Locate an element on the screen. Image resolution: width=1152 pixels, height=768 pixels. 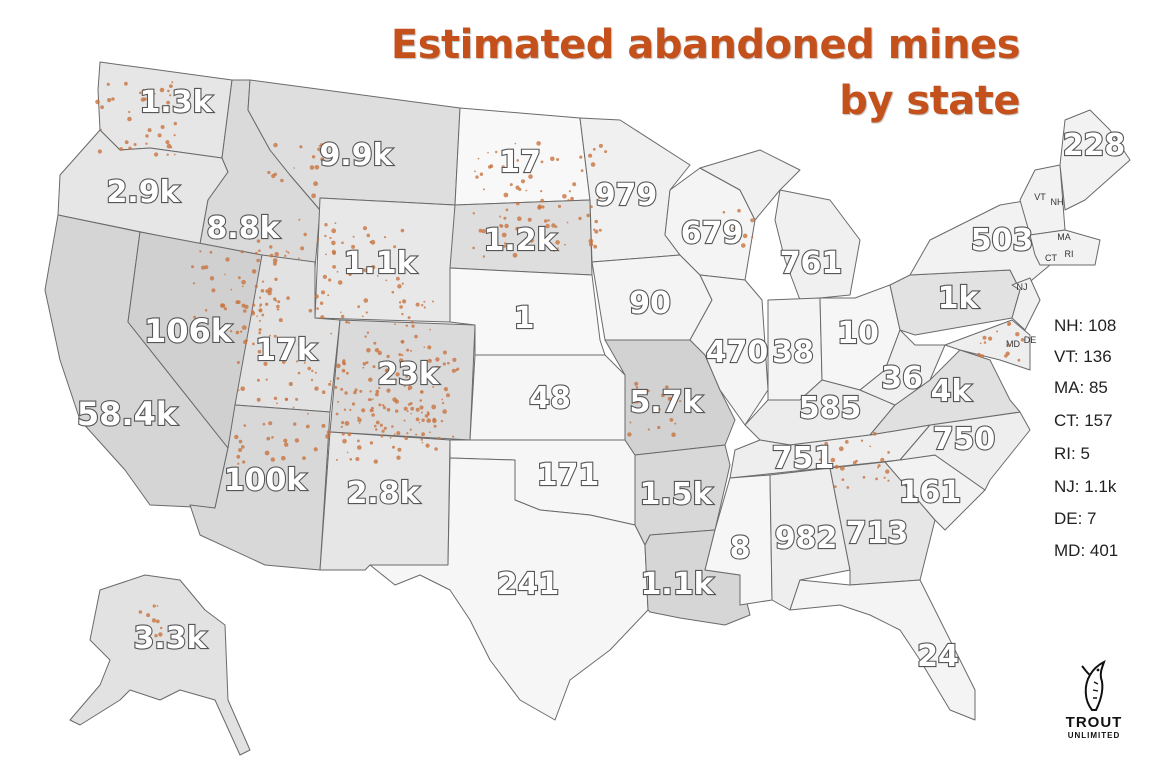
label-MO: 5.7k is located at coordinates (666, 402).